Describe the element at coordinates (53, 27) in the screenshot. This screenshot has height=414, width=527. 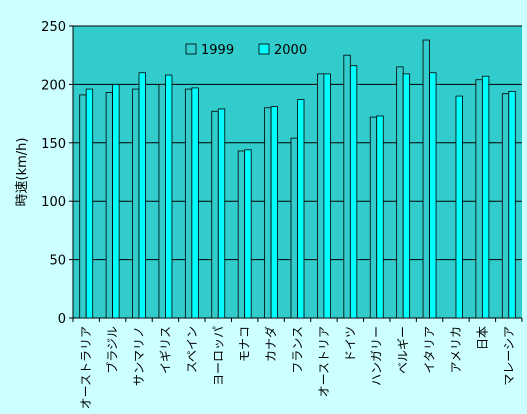
I see `y-tick-label: 250` at that location.